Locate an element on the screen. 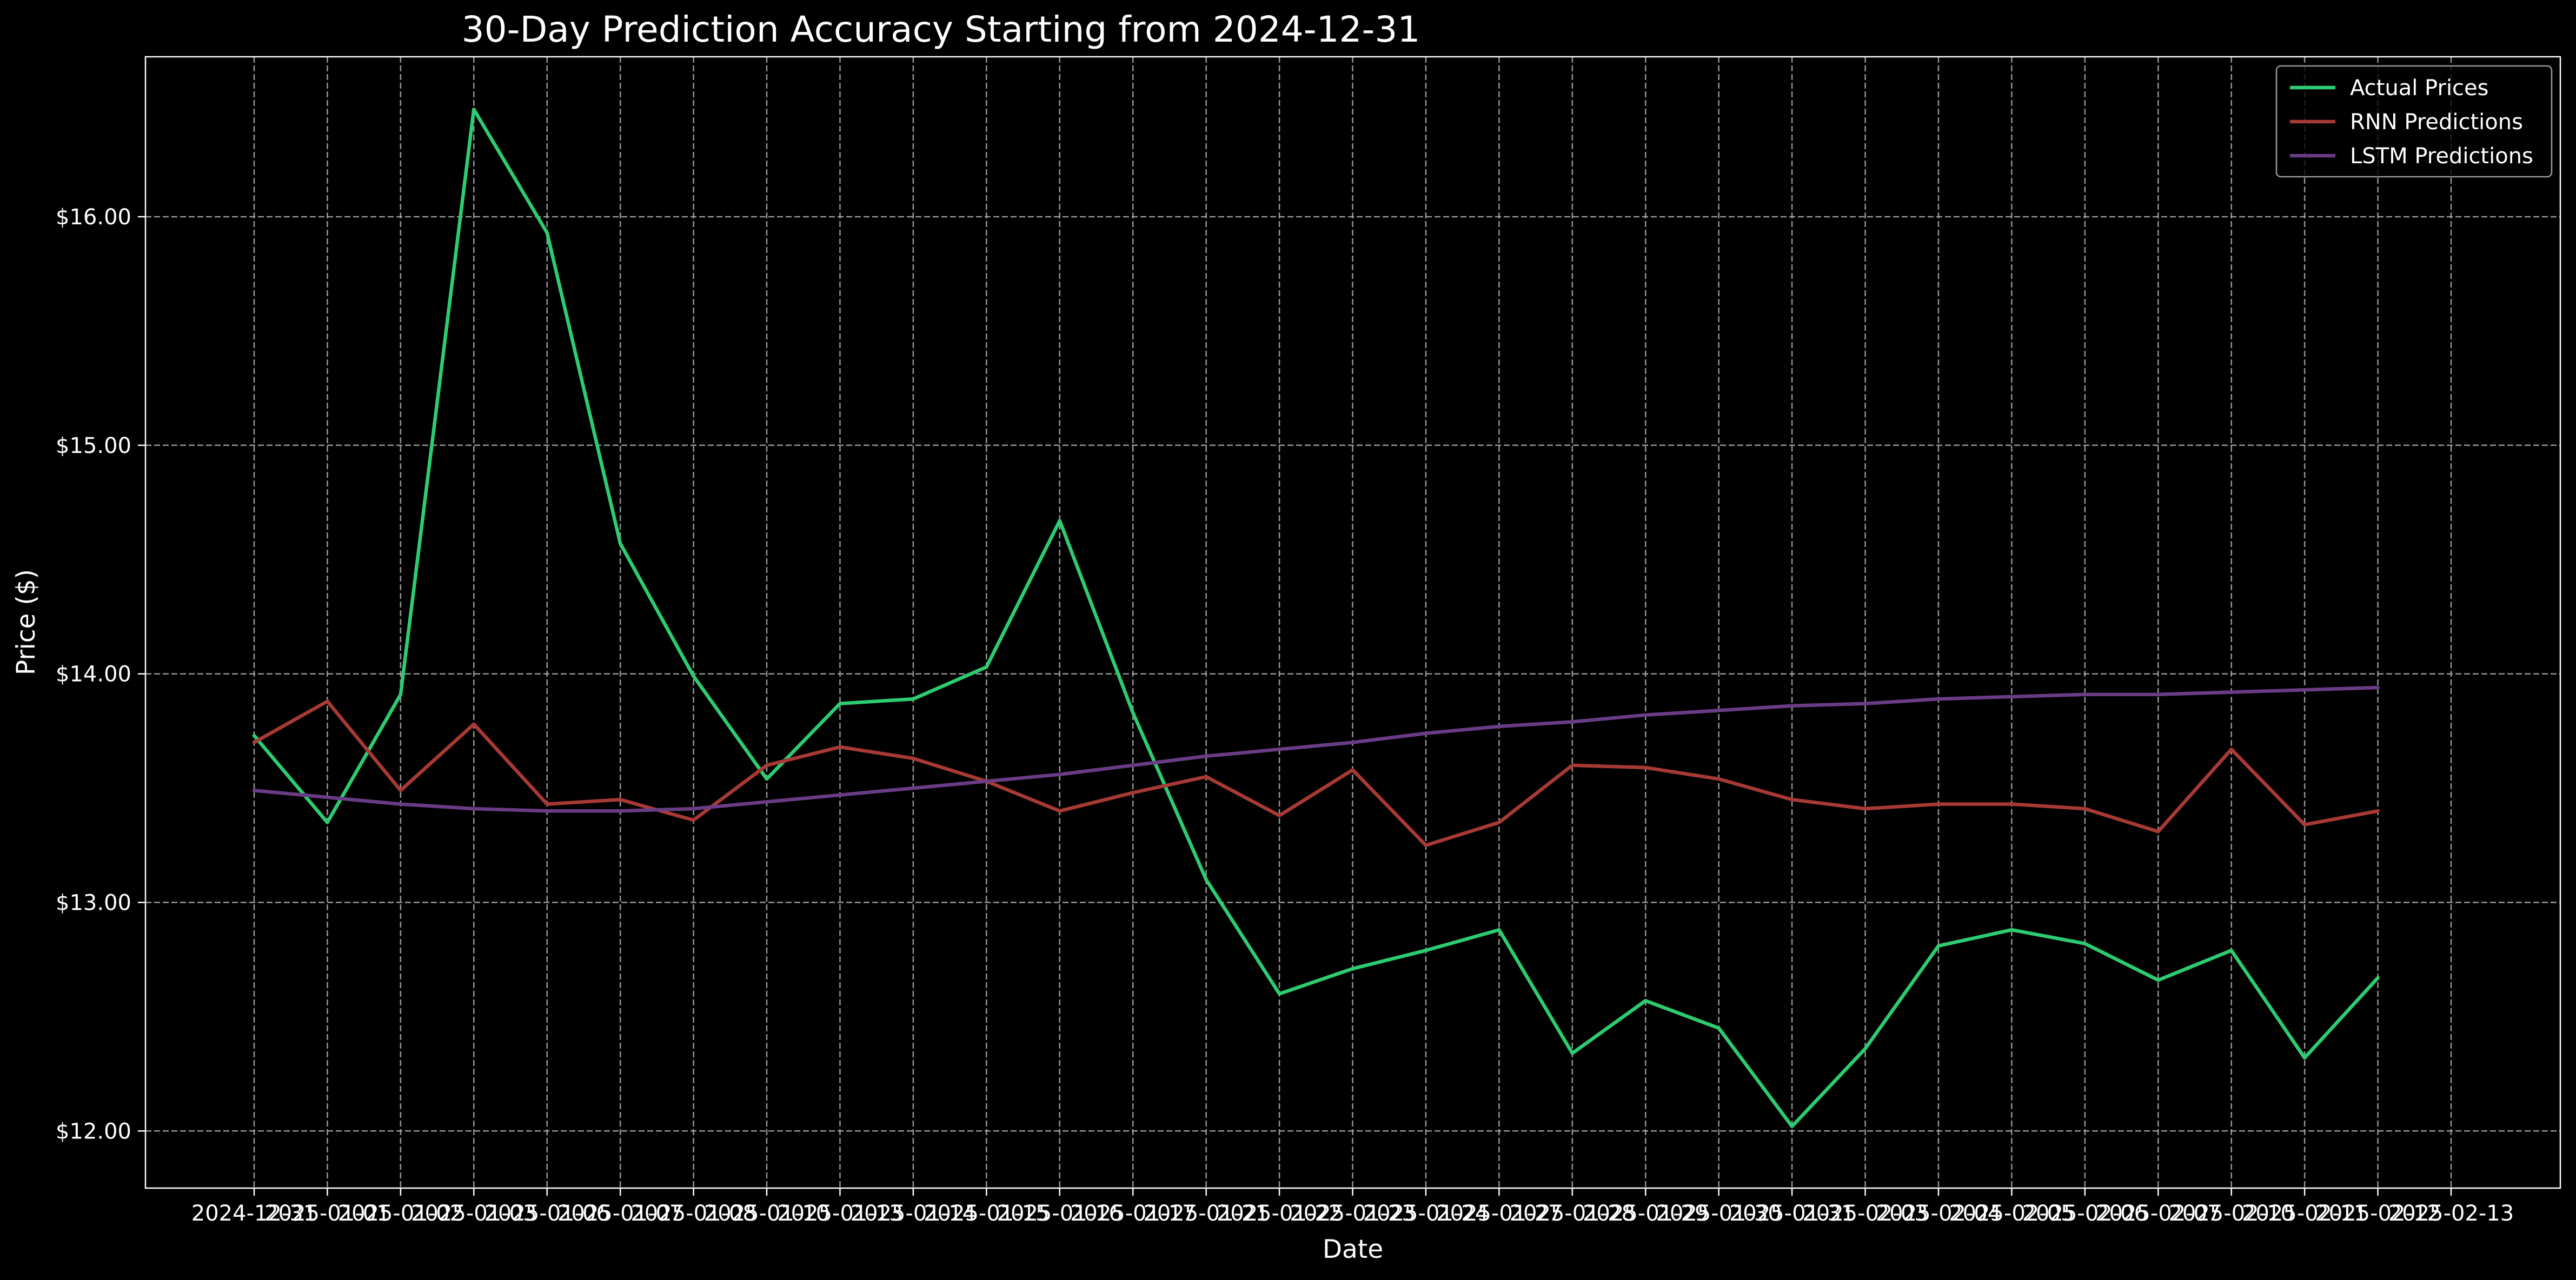  x-tick-label: 2025-01-03 is located at coordinates (473, 1213).